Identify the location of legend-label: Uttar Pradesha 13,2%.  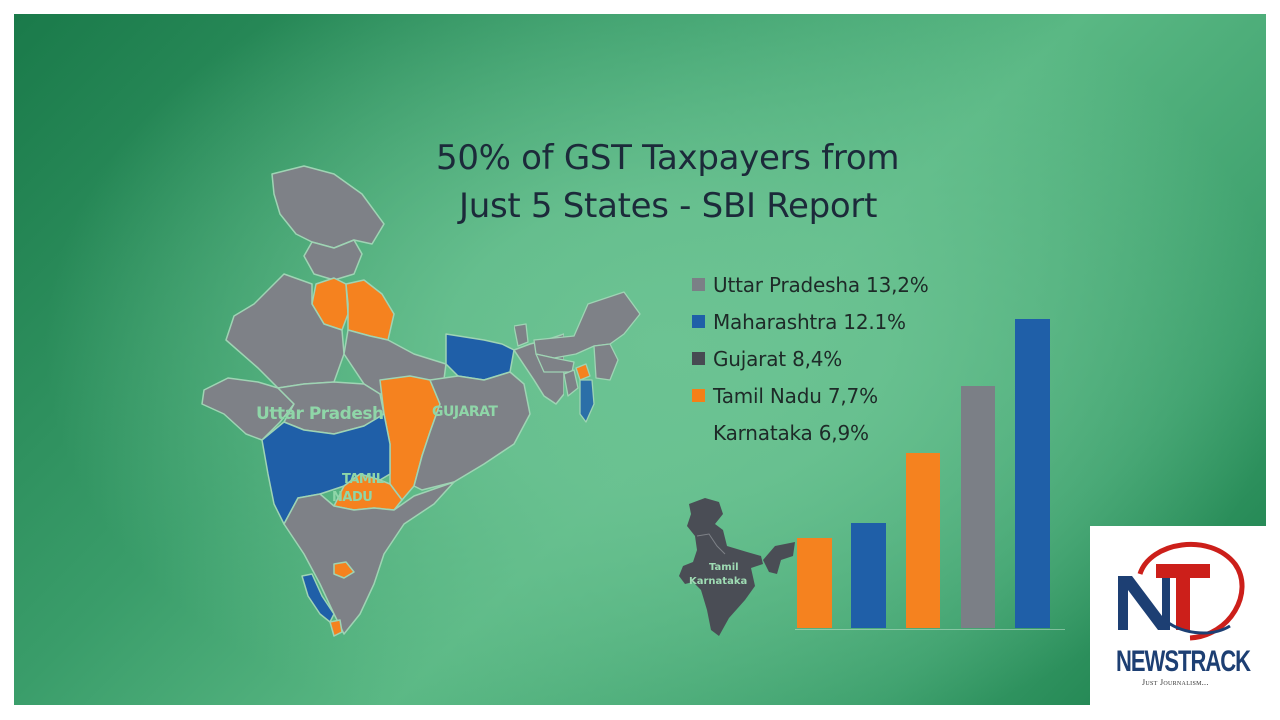
(821, 284).